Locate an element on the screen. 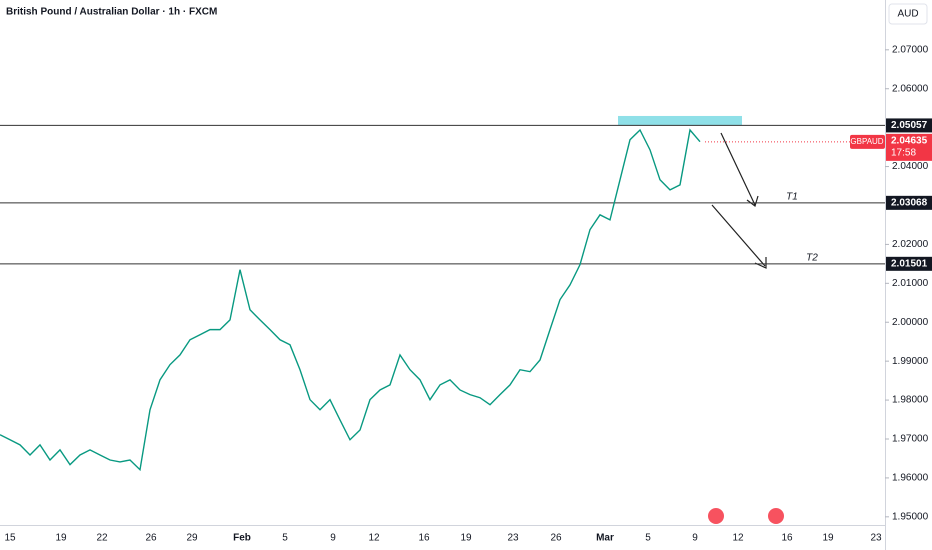  level-label: 2.03068 is located at coordinates (909, 202).